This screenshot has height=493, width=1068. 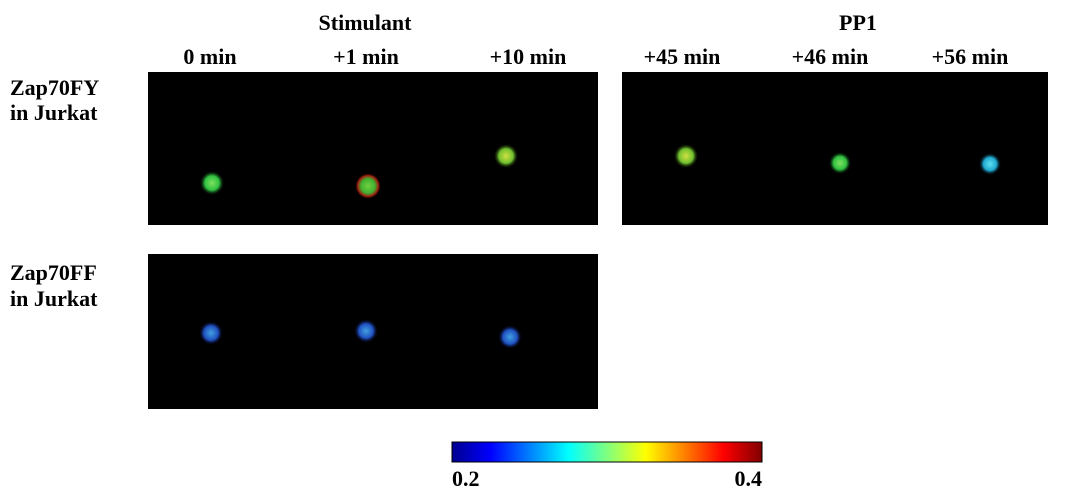 I want to click on row-label: Zap70FY, so click(x=54, y=87).